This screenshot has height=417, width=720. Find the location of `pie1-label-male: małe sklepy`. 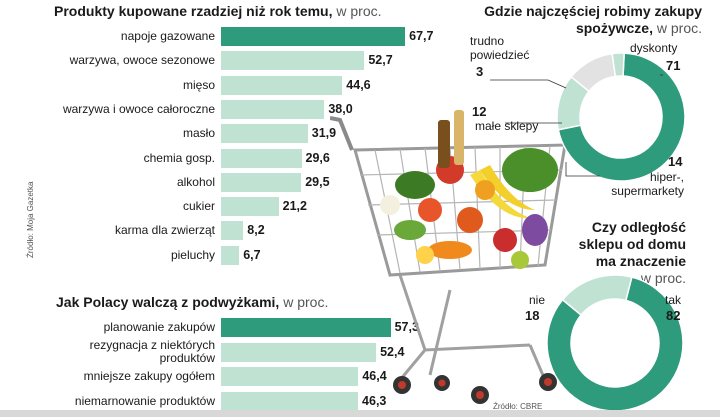

pie1-label-male: małe sklepy is located at coordinates (507, 126).